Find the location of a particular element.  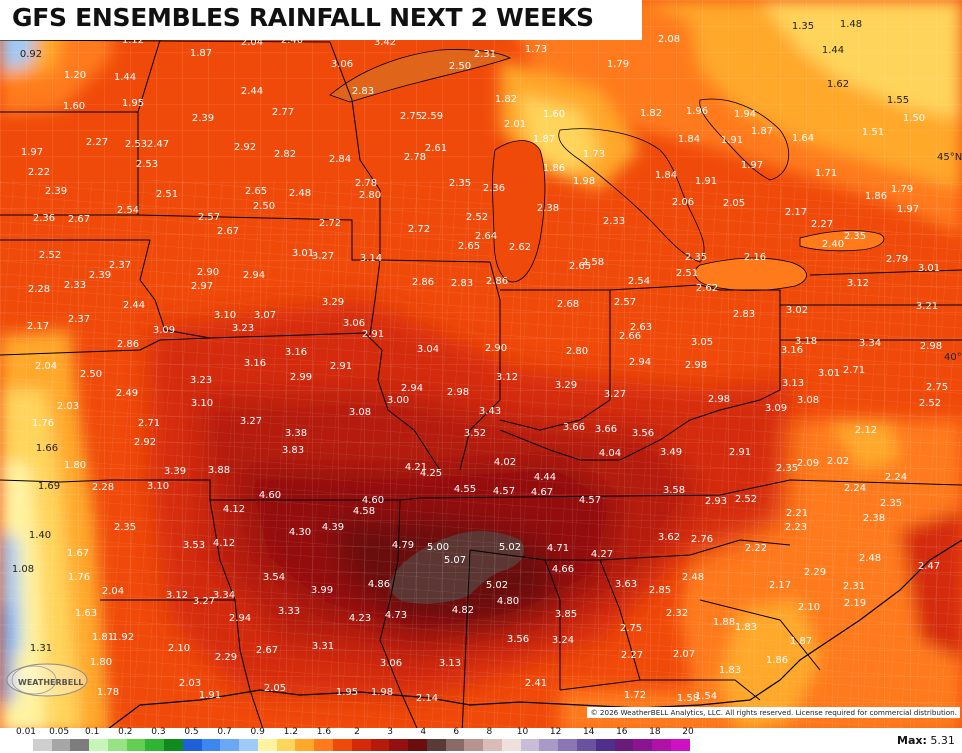

rainfall-value: 2.51 is located at coordinates (687, 273).